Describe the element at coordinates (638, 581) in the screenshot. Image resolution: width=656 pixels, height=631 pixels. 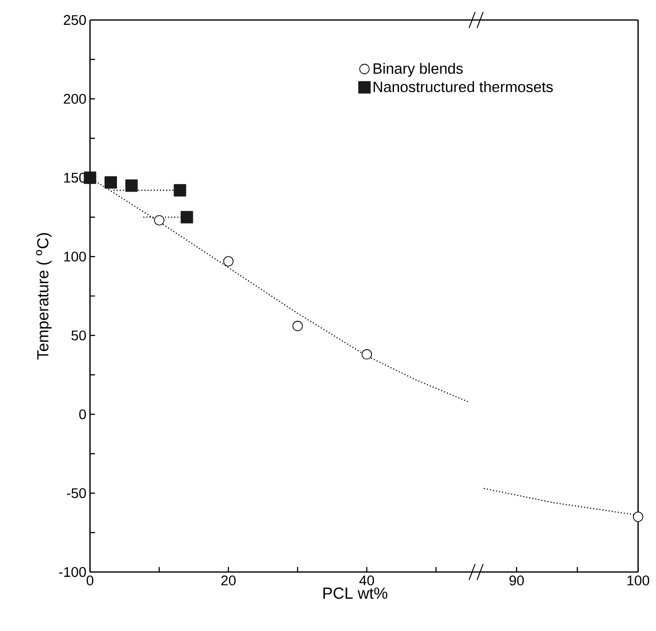
I see `x-tick-label: 100` at that location.